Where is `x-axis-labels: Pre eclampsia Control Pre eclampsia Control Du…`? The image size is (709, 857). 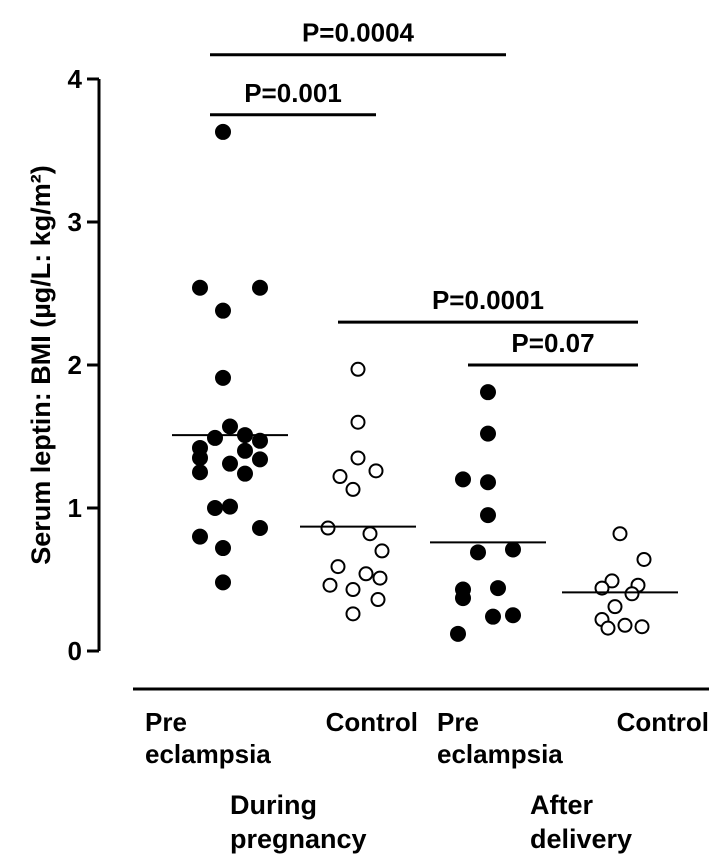
x-axis-labels: Pre eclampsia Control Pre eclampsia Control Du… is located at coordinates (427, 780).